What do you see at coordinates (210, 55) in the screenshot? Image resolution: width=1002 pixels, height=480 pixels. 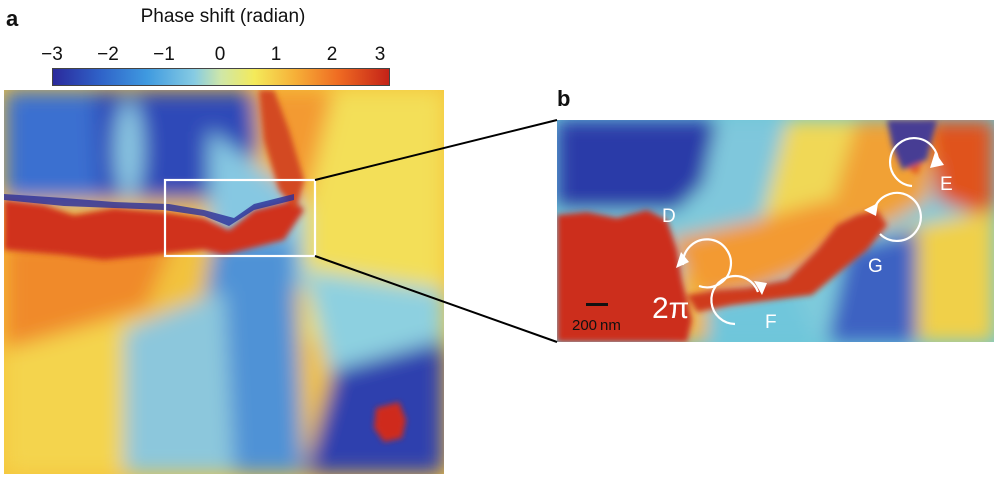 I see `colorbar-ticks: −3 −2 −1 0 1 2 3` at bounding box center [210, 55].